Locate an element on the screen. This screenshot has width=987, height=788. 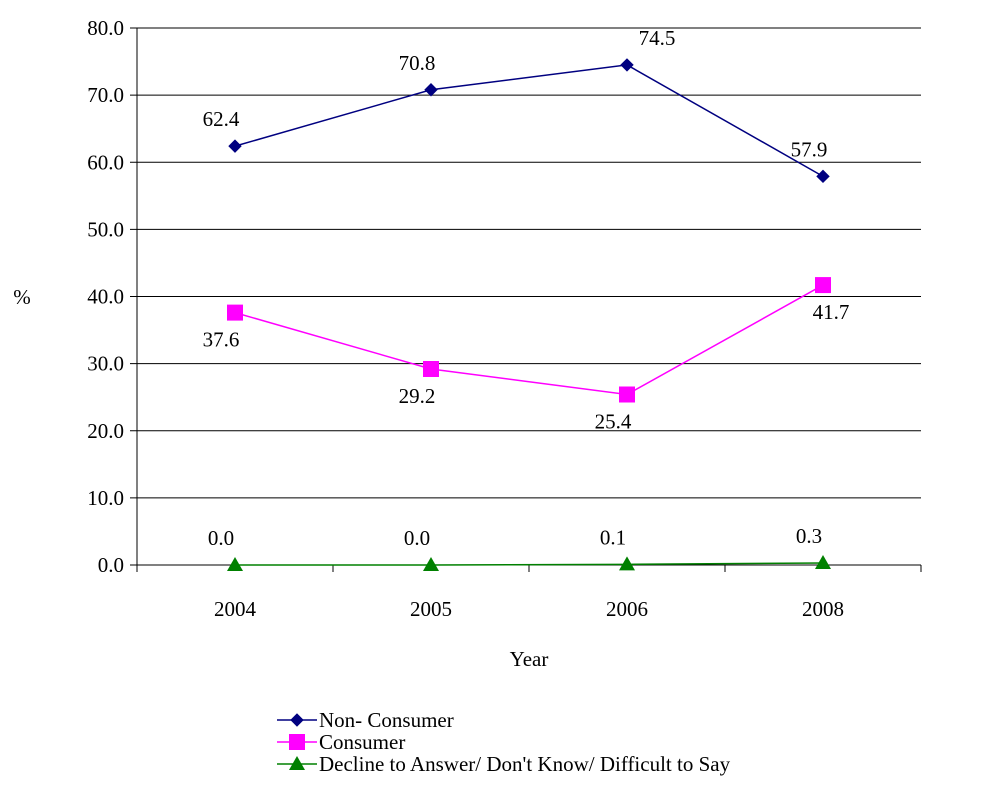
x-tick-label: 2006 is located at coordinates (627, 609).